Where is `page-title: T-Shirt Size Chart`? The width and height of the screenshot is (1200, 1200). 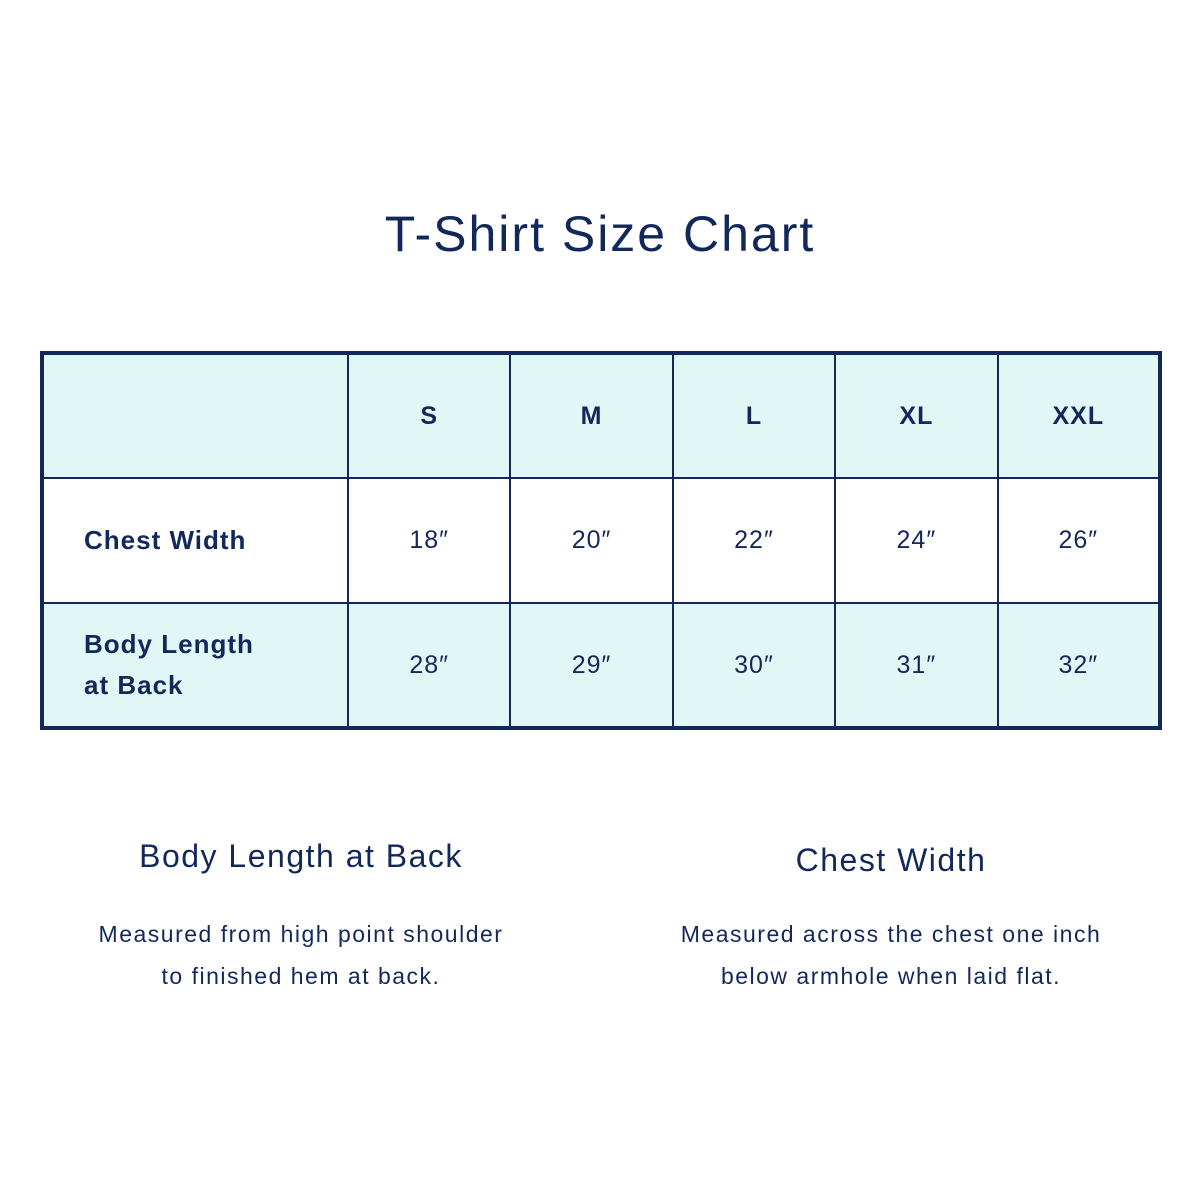
page-title: T-Shirt Size Chart is located at coordinates (600, 234).